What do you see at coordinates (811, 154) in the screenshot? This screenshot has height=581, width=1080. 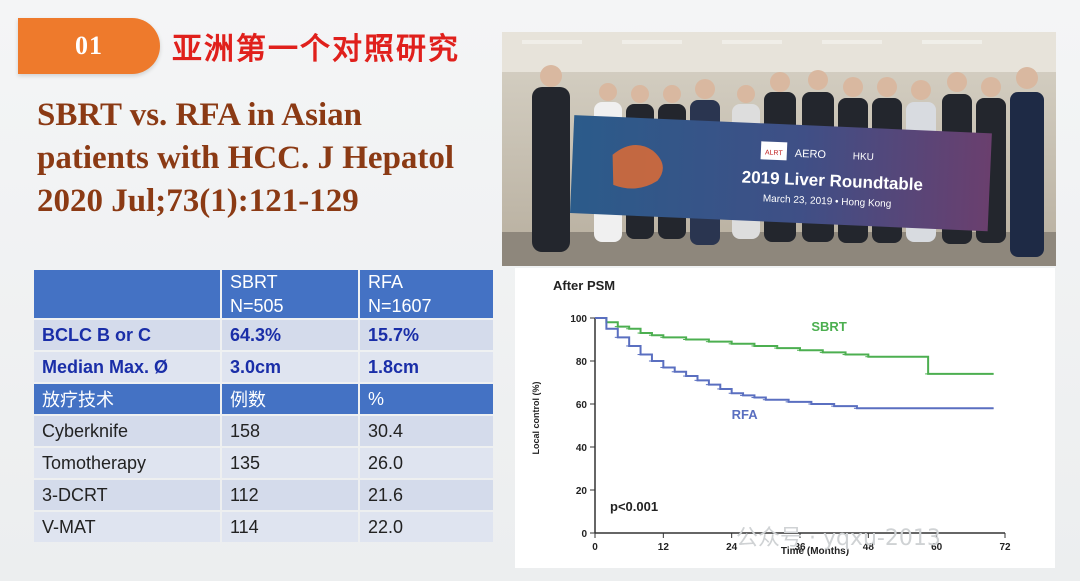 I see `aero-logo: AERO` at bounding box center [811, 154].